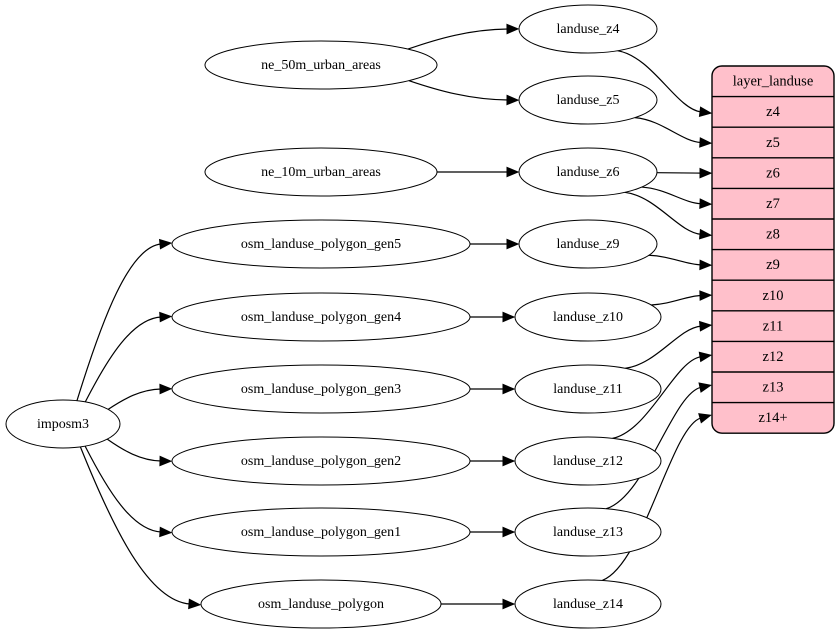  I want to click on node-osm_landuse_polygon_gen2: osm_landuse_polygon_gen2, so click(321, 461).